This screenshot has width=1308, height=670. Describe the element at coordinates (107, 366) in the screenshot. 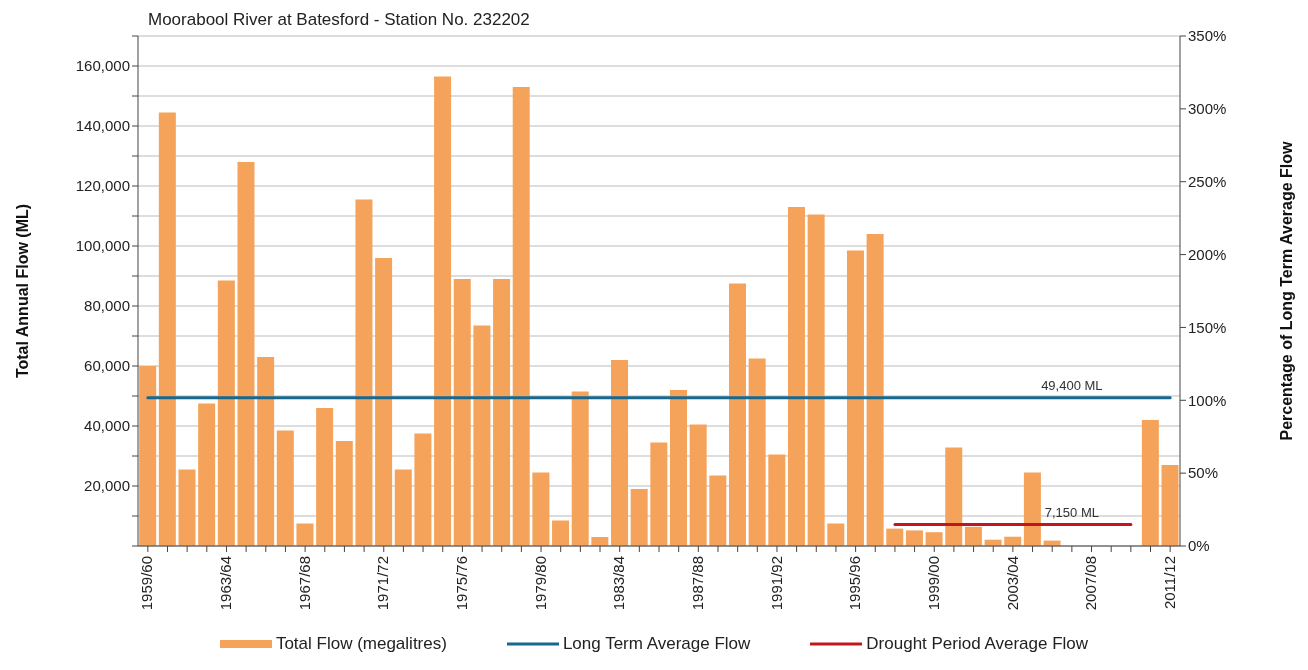

I see `y-tick-label: 60,000` at that location.